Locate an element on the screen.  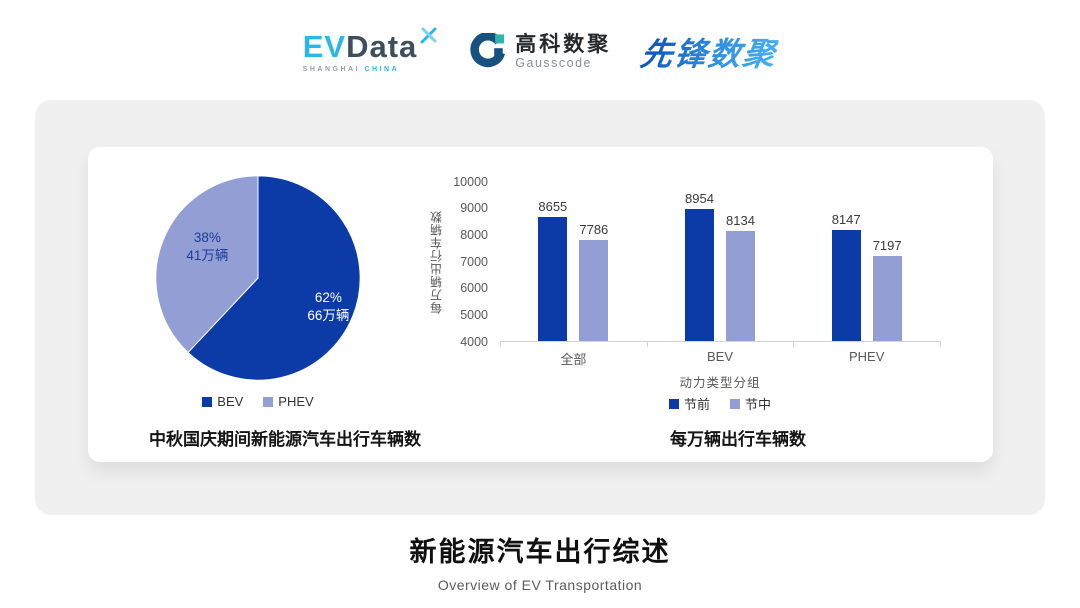
pie-legend: BEV PHEV is located at coordinates (258, 401).